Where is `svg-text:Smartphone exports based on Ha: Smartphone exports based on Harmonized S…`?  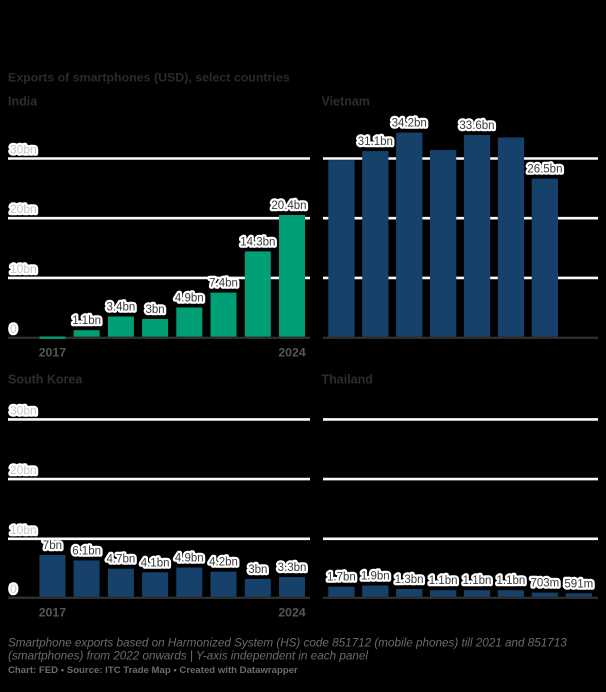
svg-text:Smartphone exports based on Ha: Smartphone exports based on Harmonized S… is located at coordinates (287, 642).